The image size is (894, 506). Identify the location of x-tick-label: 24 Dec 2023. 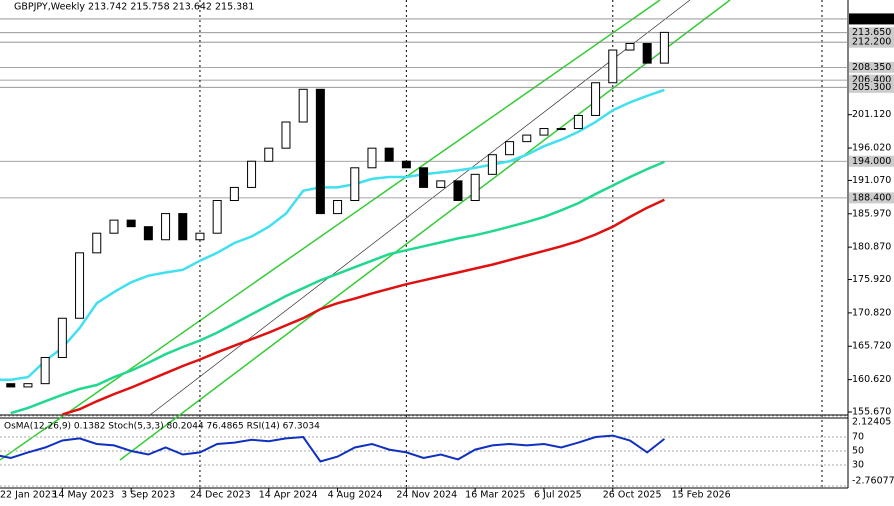
(220, 495).